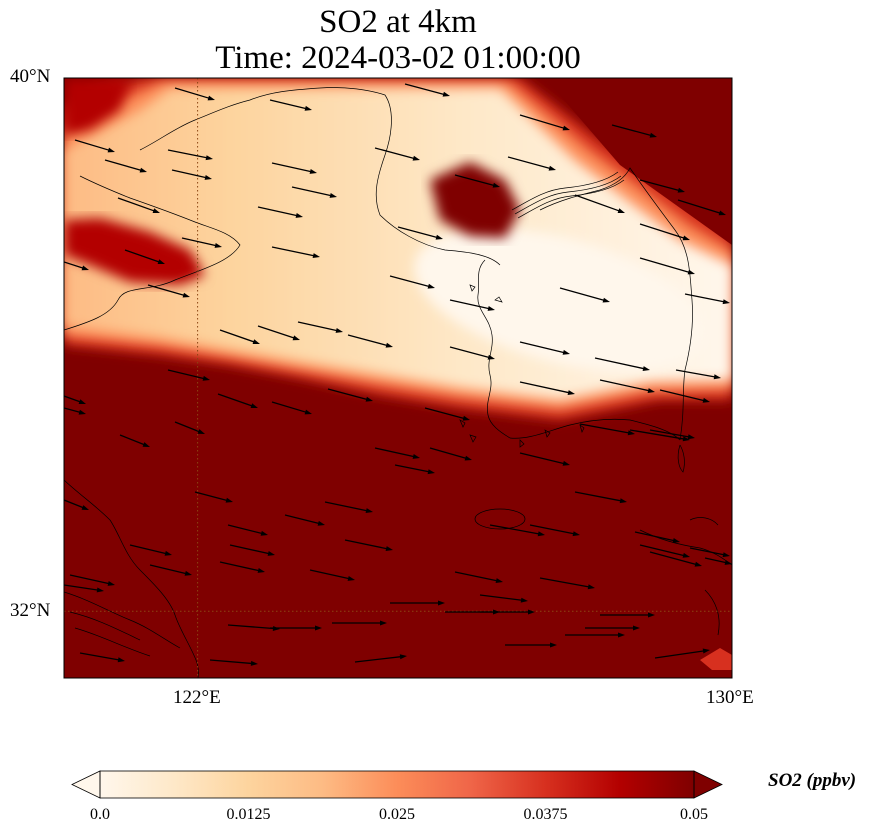  I want to click on coastline-shandong, so click(152, 253).